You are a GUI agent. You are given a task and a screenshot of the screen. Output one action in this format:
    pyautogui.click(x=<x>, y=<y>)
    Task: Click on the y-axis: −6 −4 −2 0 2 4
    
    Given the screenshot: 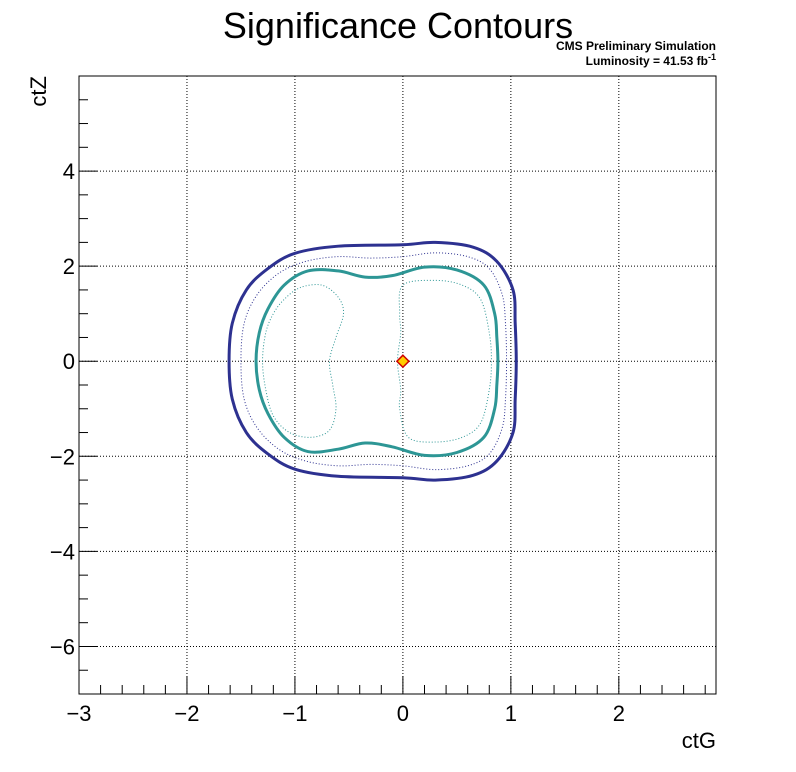 What is the action you would take?
    pyautogui.click(x=73, y=385)
    